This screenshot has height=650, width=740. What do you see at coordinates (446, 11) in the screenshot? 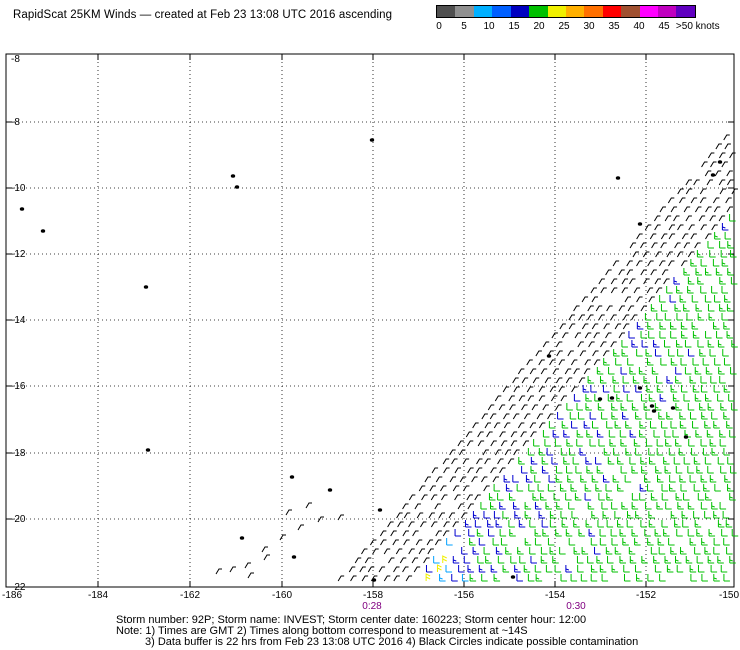
I see `legend-swatch` at bounding box center [446, 11].